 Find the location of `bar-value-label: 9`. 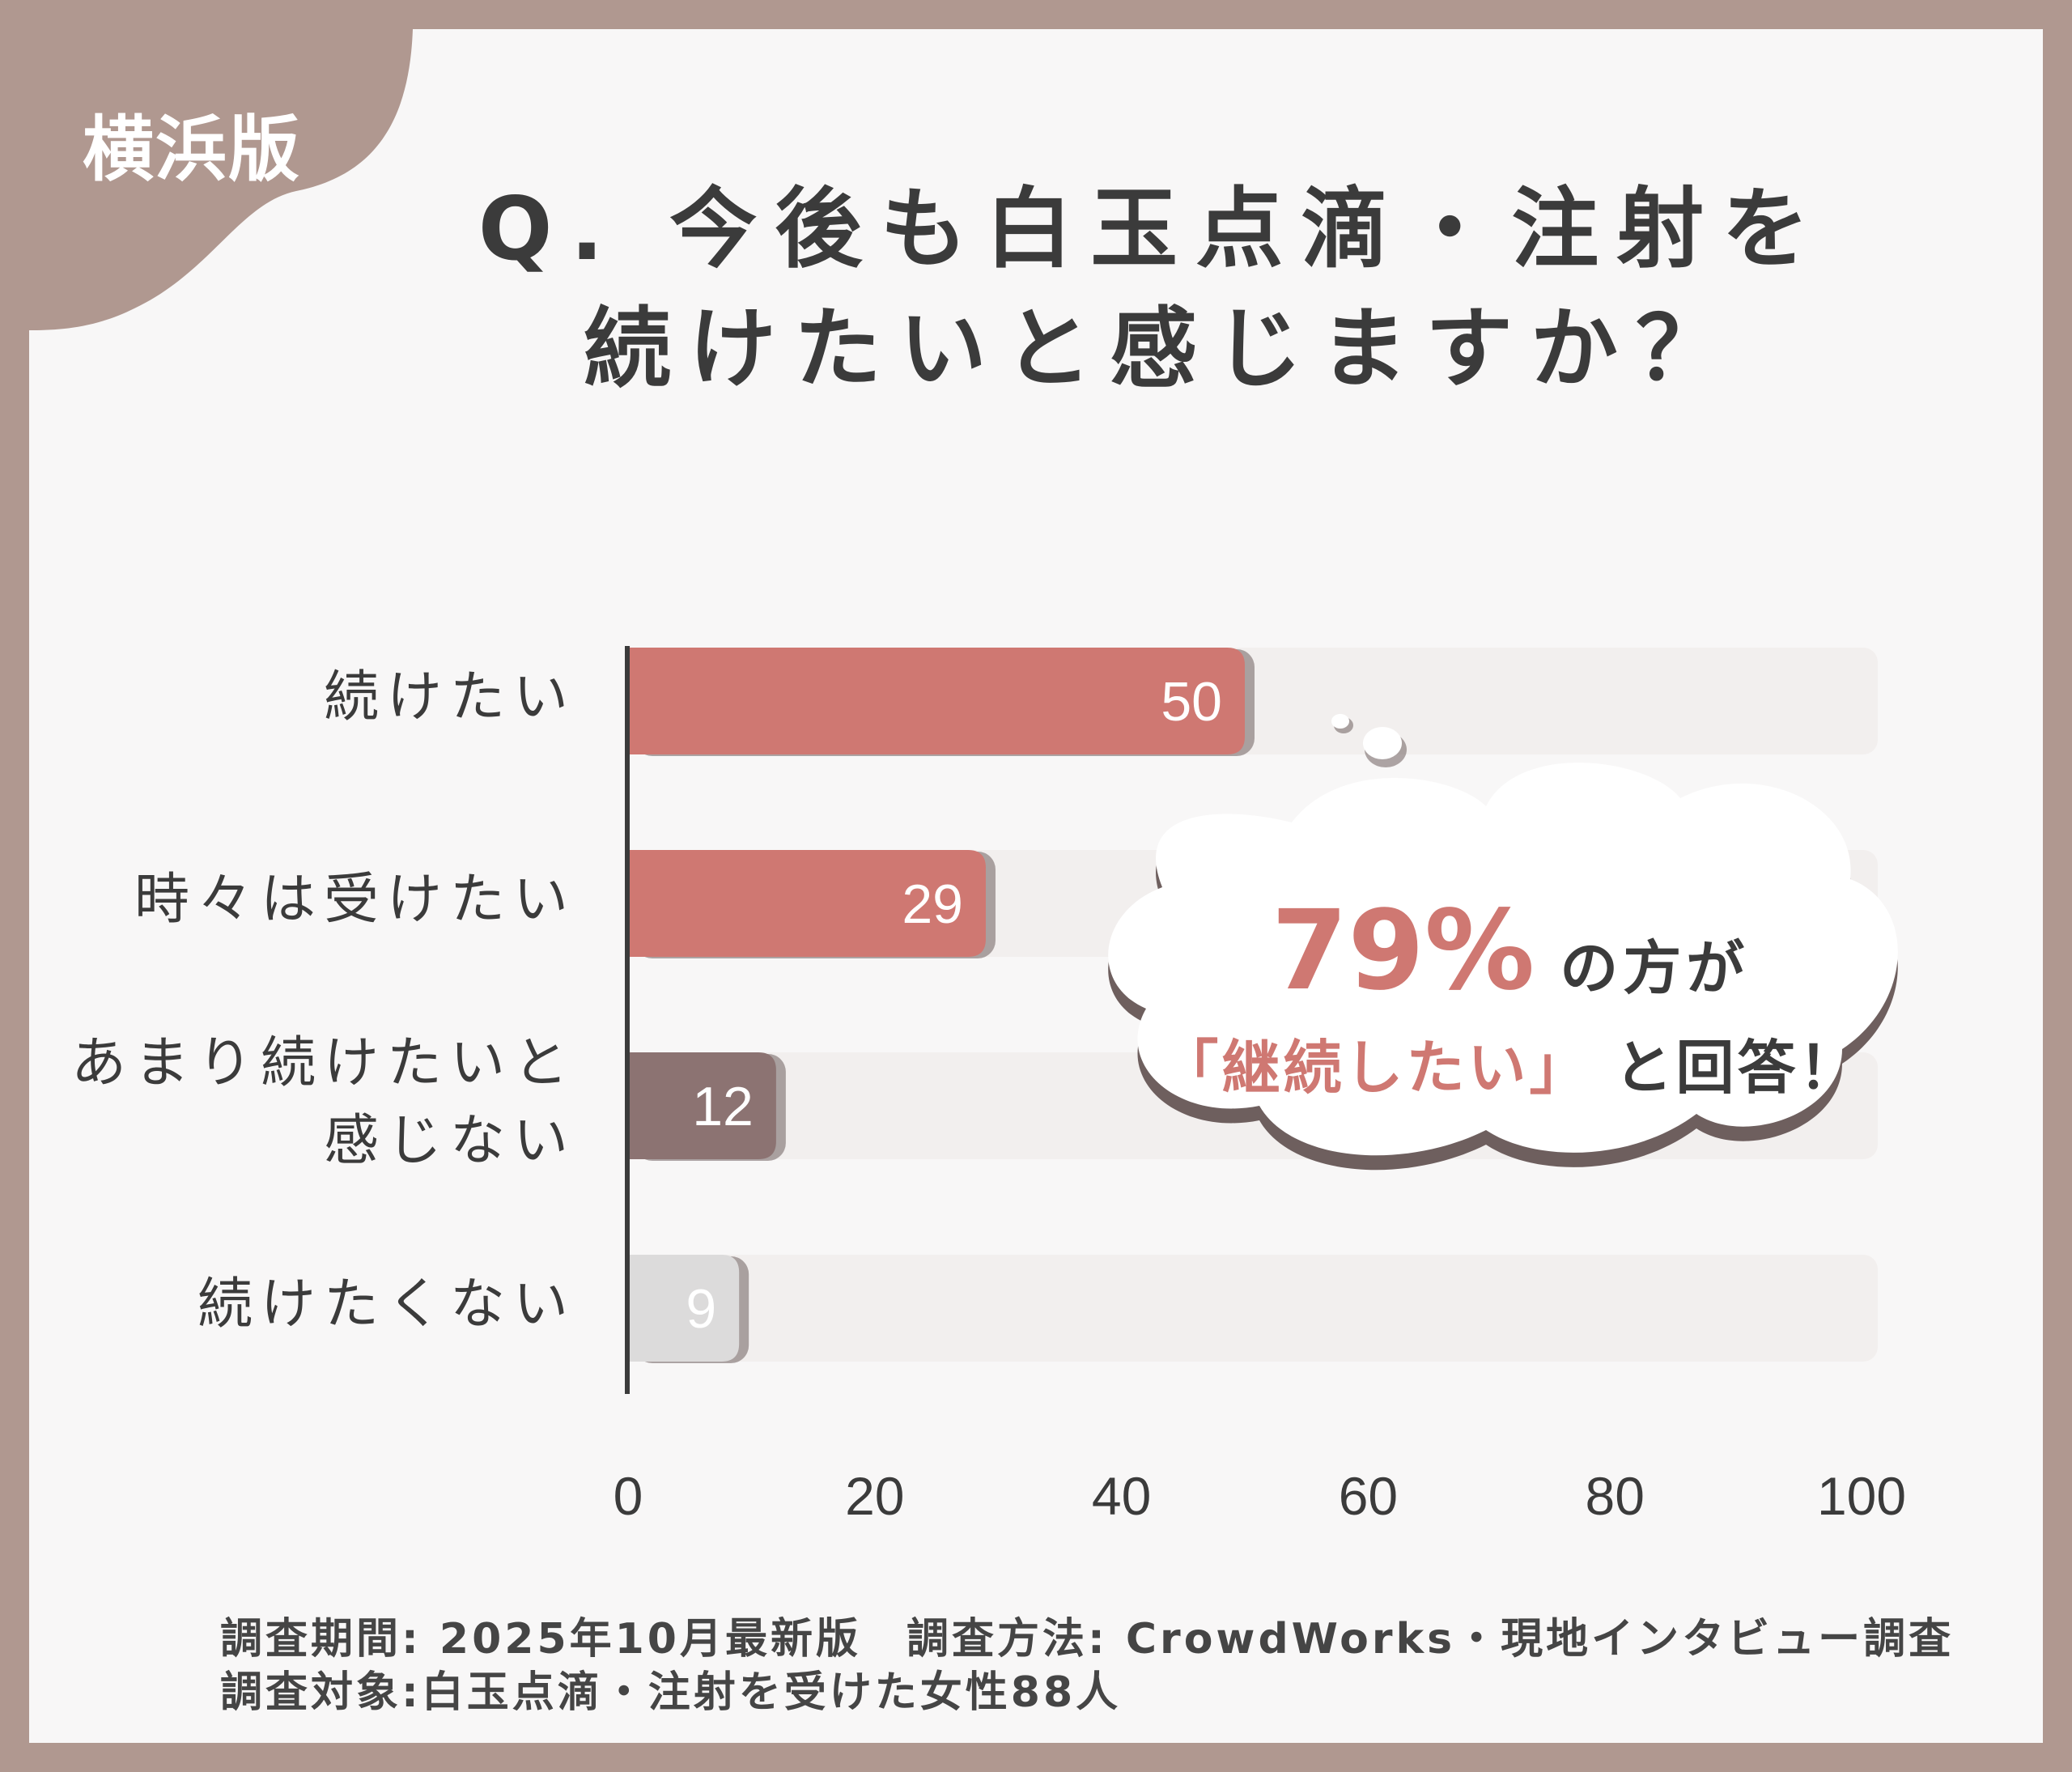

bar-value-label: 9 is located at coordinates (701, 1309).